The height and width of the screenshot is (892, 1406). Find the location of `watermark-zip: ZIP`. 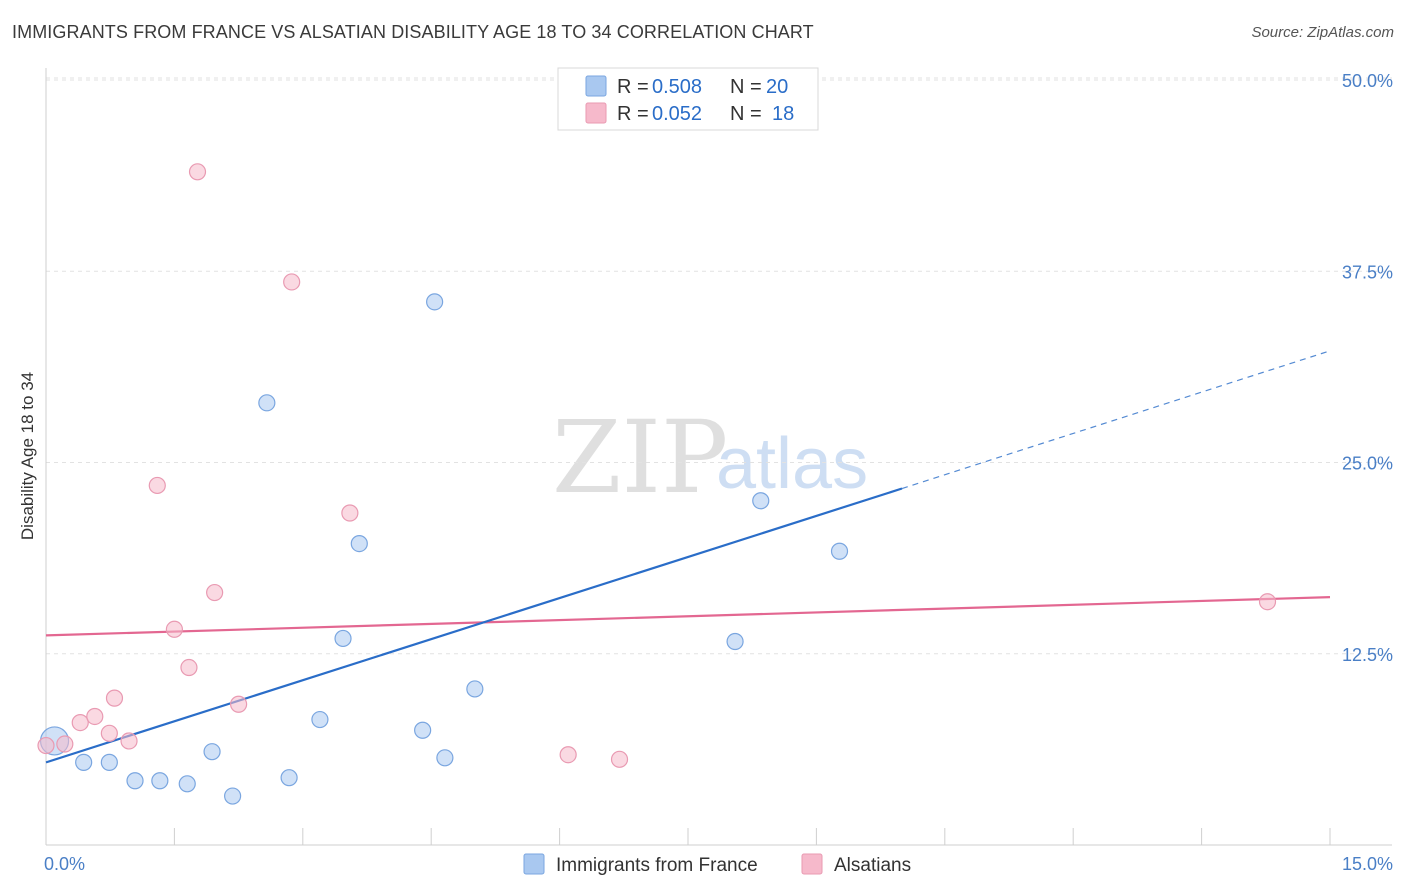

watermark-zip: ZIP is located at coordinates (640, 457).